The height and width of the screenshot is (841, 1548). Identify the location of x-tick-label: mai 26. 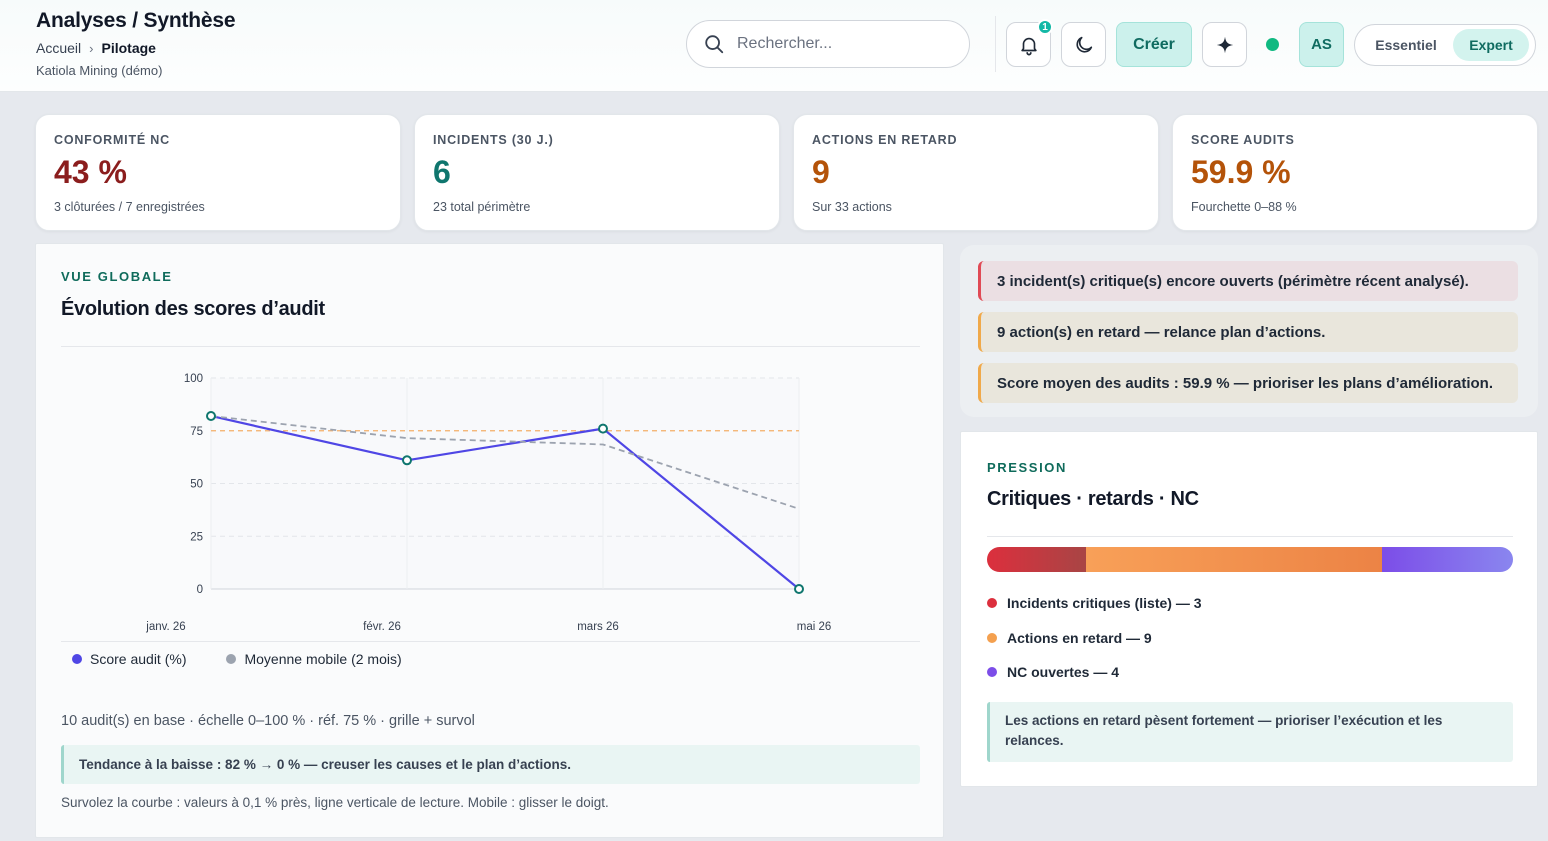
(814, 627).